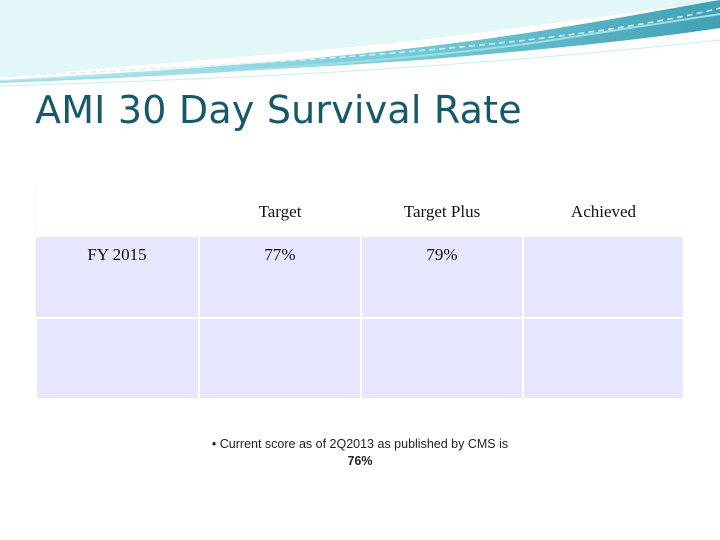 The width and height of the screenshot is (720, 540). What do you see at coordinates (442, 276) in the screenshot?
I see `cell-target-plus: 79%` at bounding box center [442, 276].